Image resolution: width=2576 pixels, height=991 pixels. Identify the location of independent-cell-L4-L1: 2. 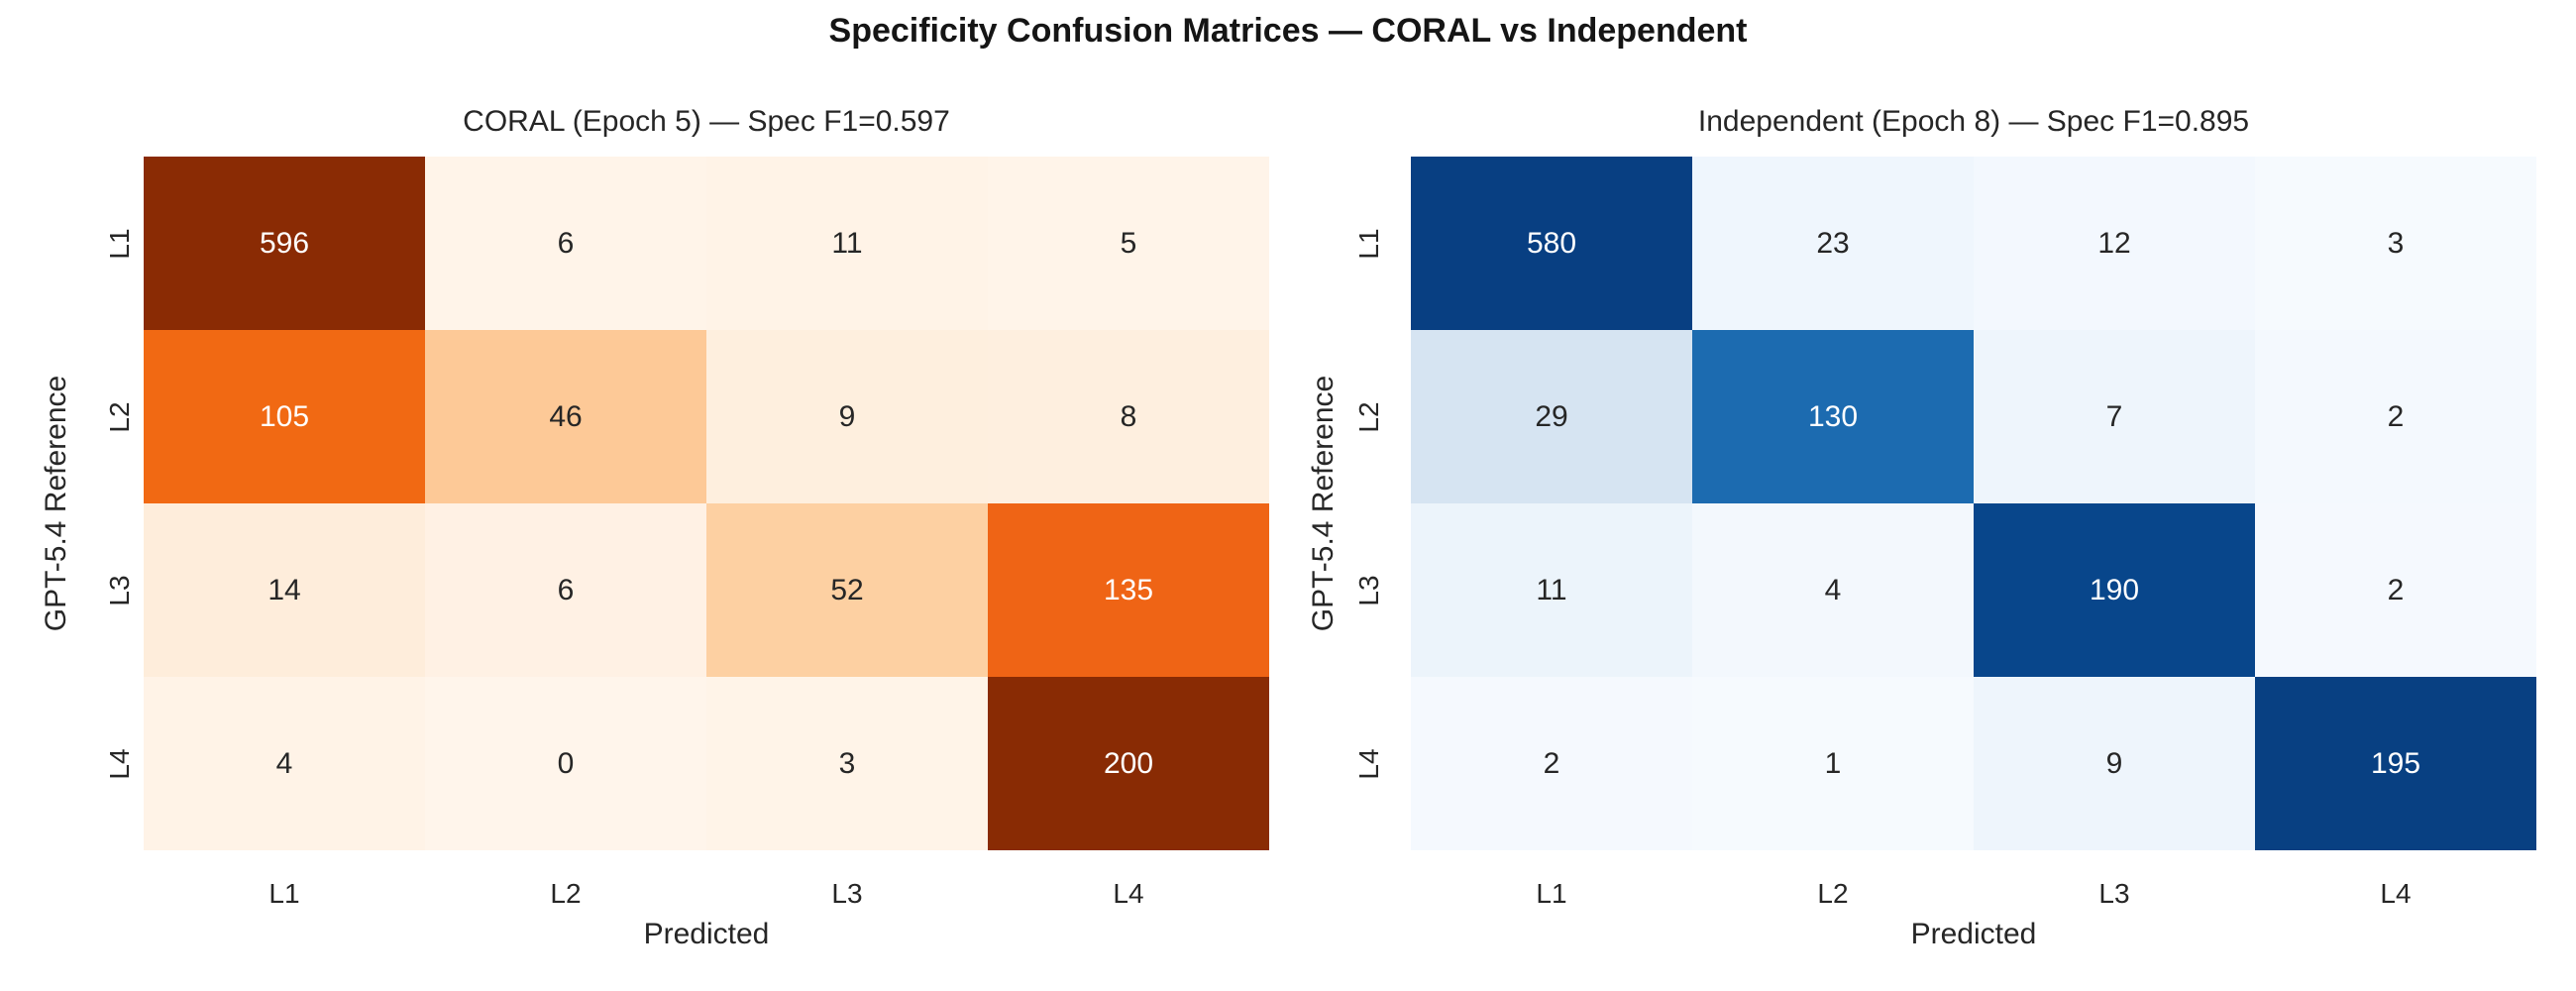
(1551, 763).